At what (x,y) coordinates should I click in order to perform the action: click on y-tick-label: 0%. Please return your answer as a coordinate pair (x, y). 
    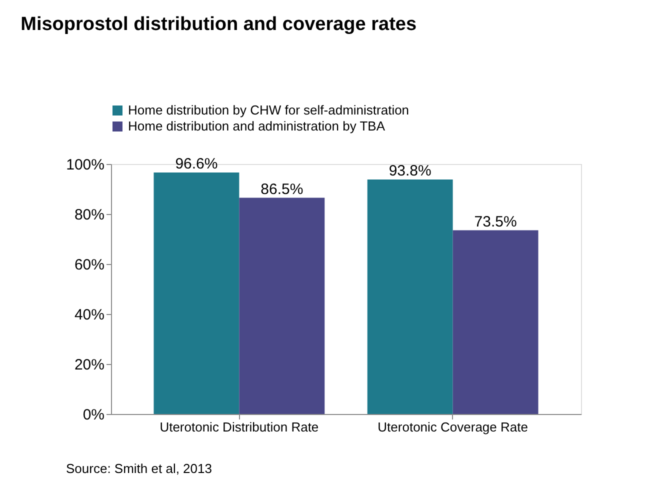
    Looking at the image, I should click on (93, 415).